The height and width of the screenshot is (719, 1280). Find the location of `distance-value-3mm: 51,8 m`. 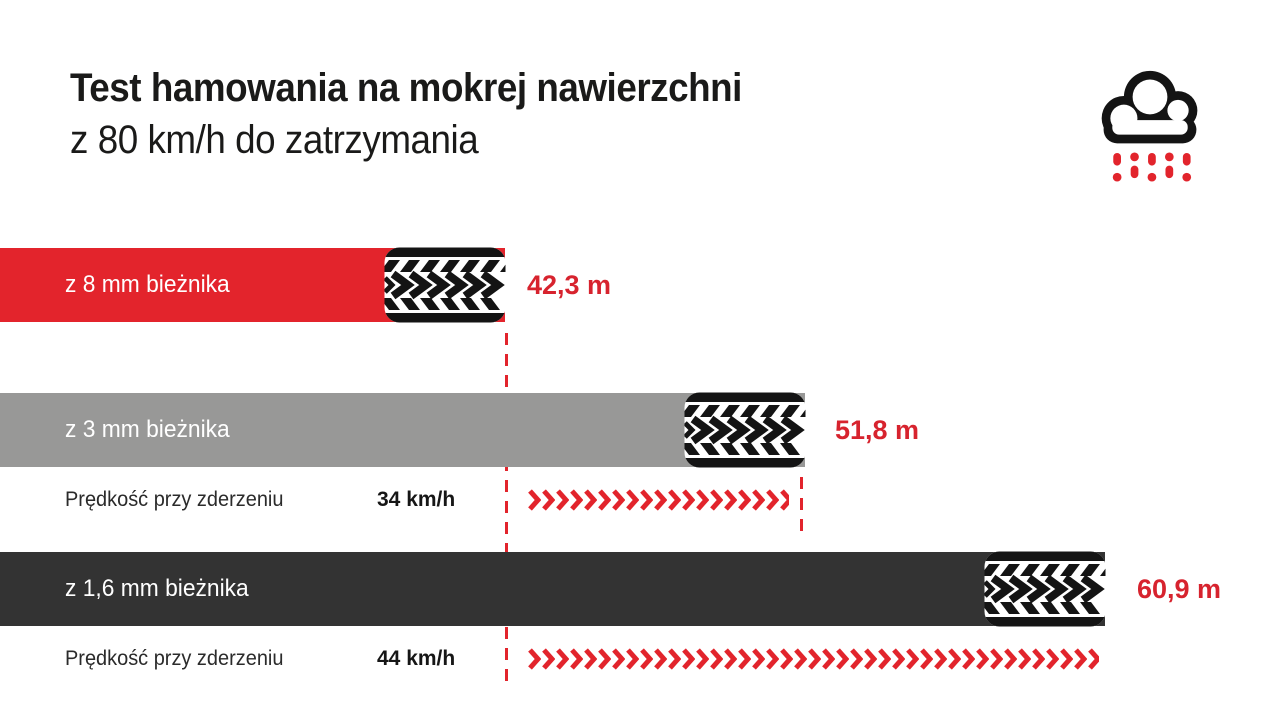

distance-value-3mm: 51,8 m is located at coordinates (877, 429).